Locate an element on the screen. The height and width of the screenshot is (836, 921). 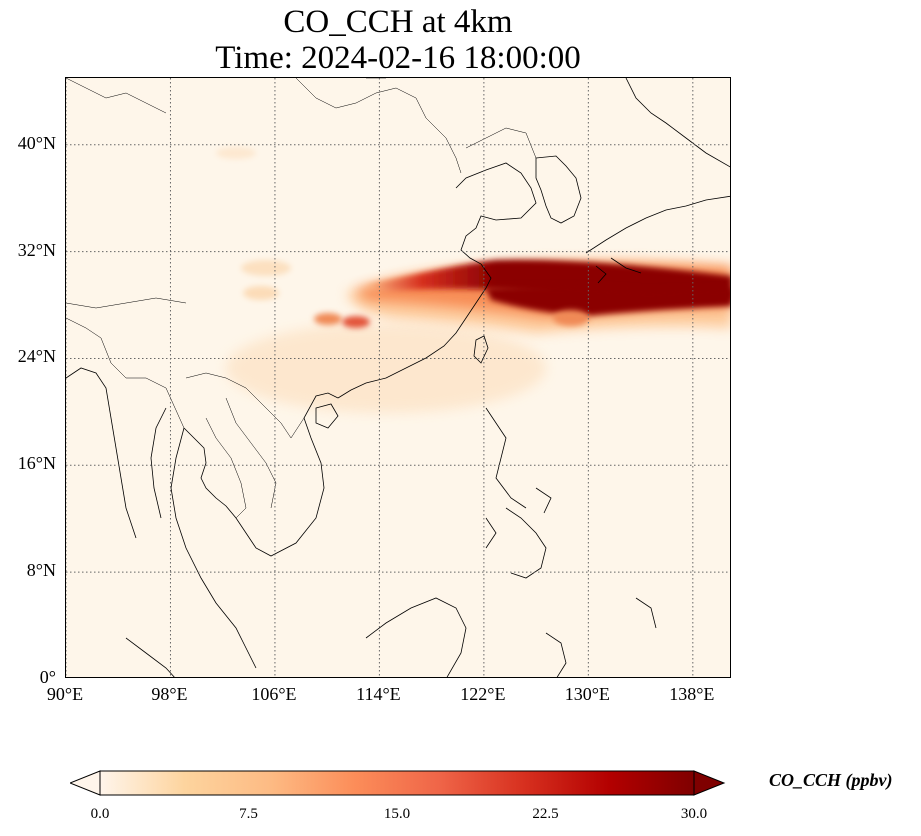
latitude-tick-label: 8°N is located at coordinates (41, 570).